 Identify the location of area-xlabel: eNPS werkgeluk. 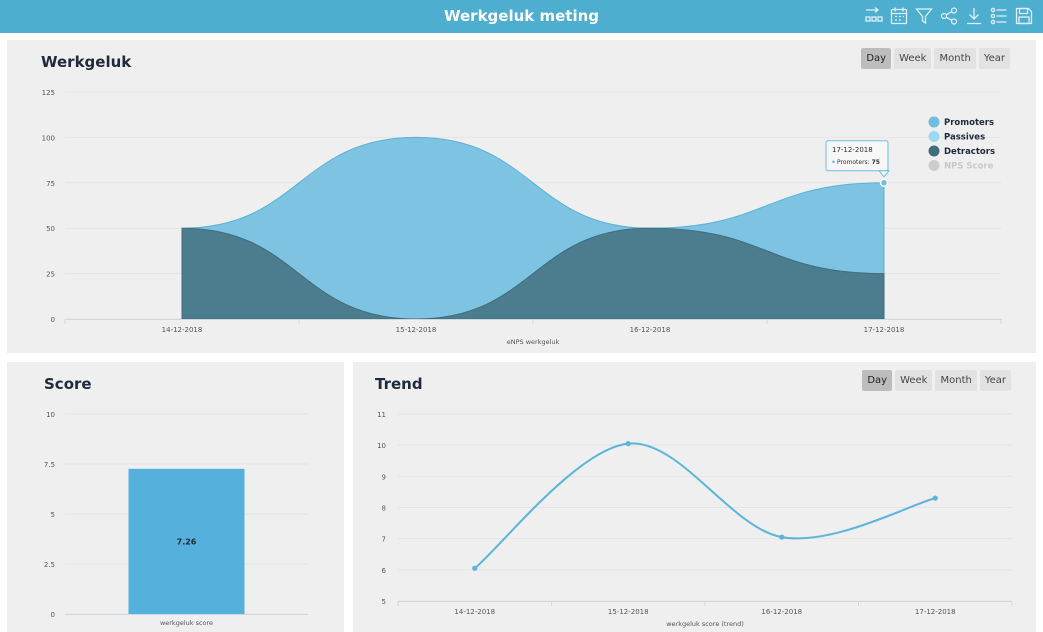
(533, 342).